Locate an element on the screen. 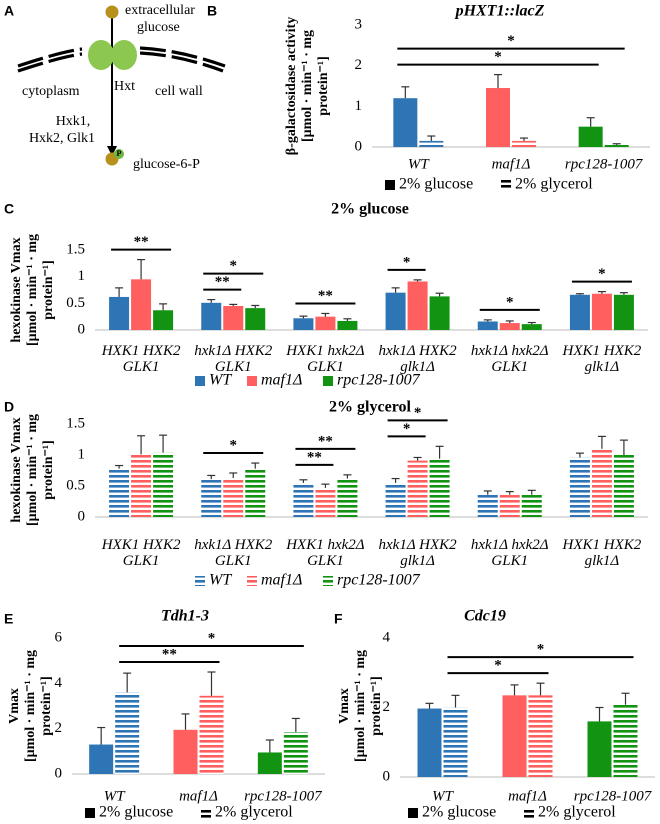  y-tick-label: 2 is located at coordinates (387, 707).